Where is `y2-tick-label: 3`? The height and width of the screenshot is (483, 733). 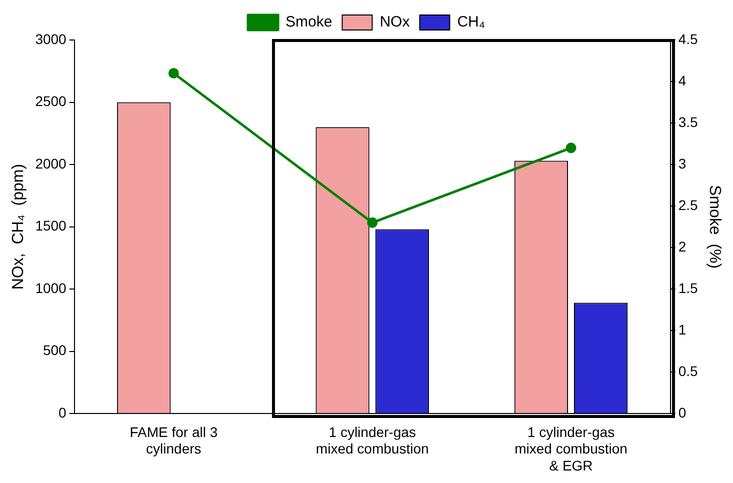 y2-tick-label: 3 is located at coordinates (682, 163).